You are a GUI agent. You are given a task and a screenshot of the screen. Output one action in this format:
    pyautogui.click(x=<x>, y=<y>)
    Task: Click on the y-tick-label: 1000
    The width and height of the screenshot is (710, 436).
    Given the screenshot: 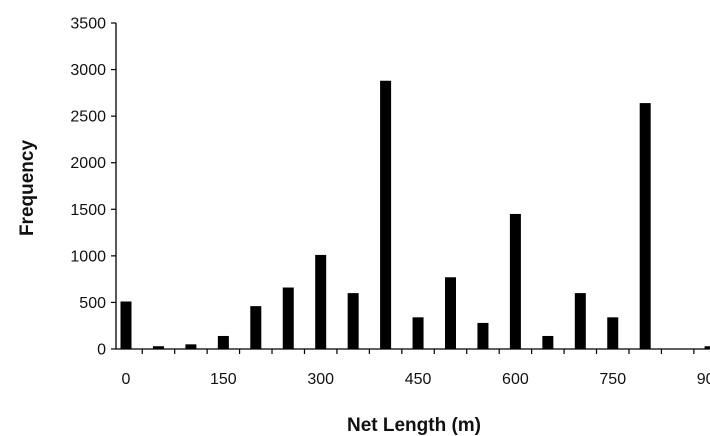 What is the action you would take?
    pyautogui.click(x=88, y=256)
    